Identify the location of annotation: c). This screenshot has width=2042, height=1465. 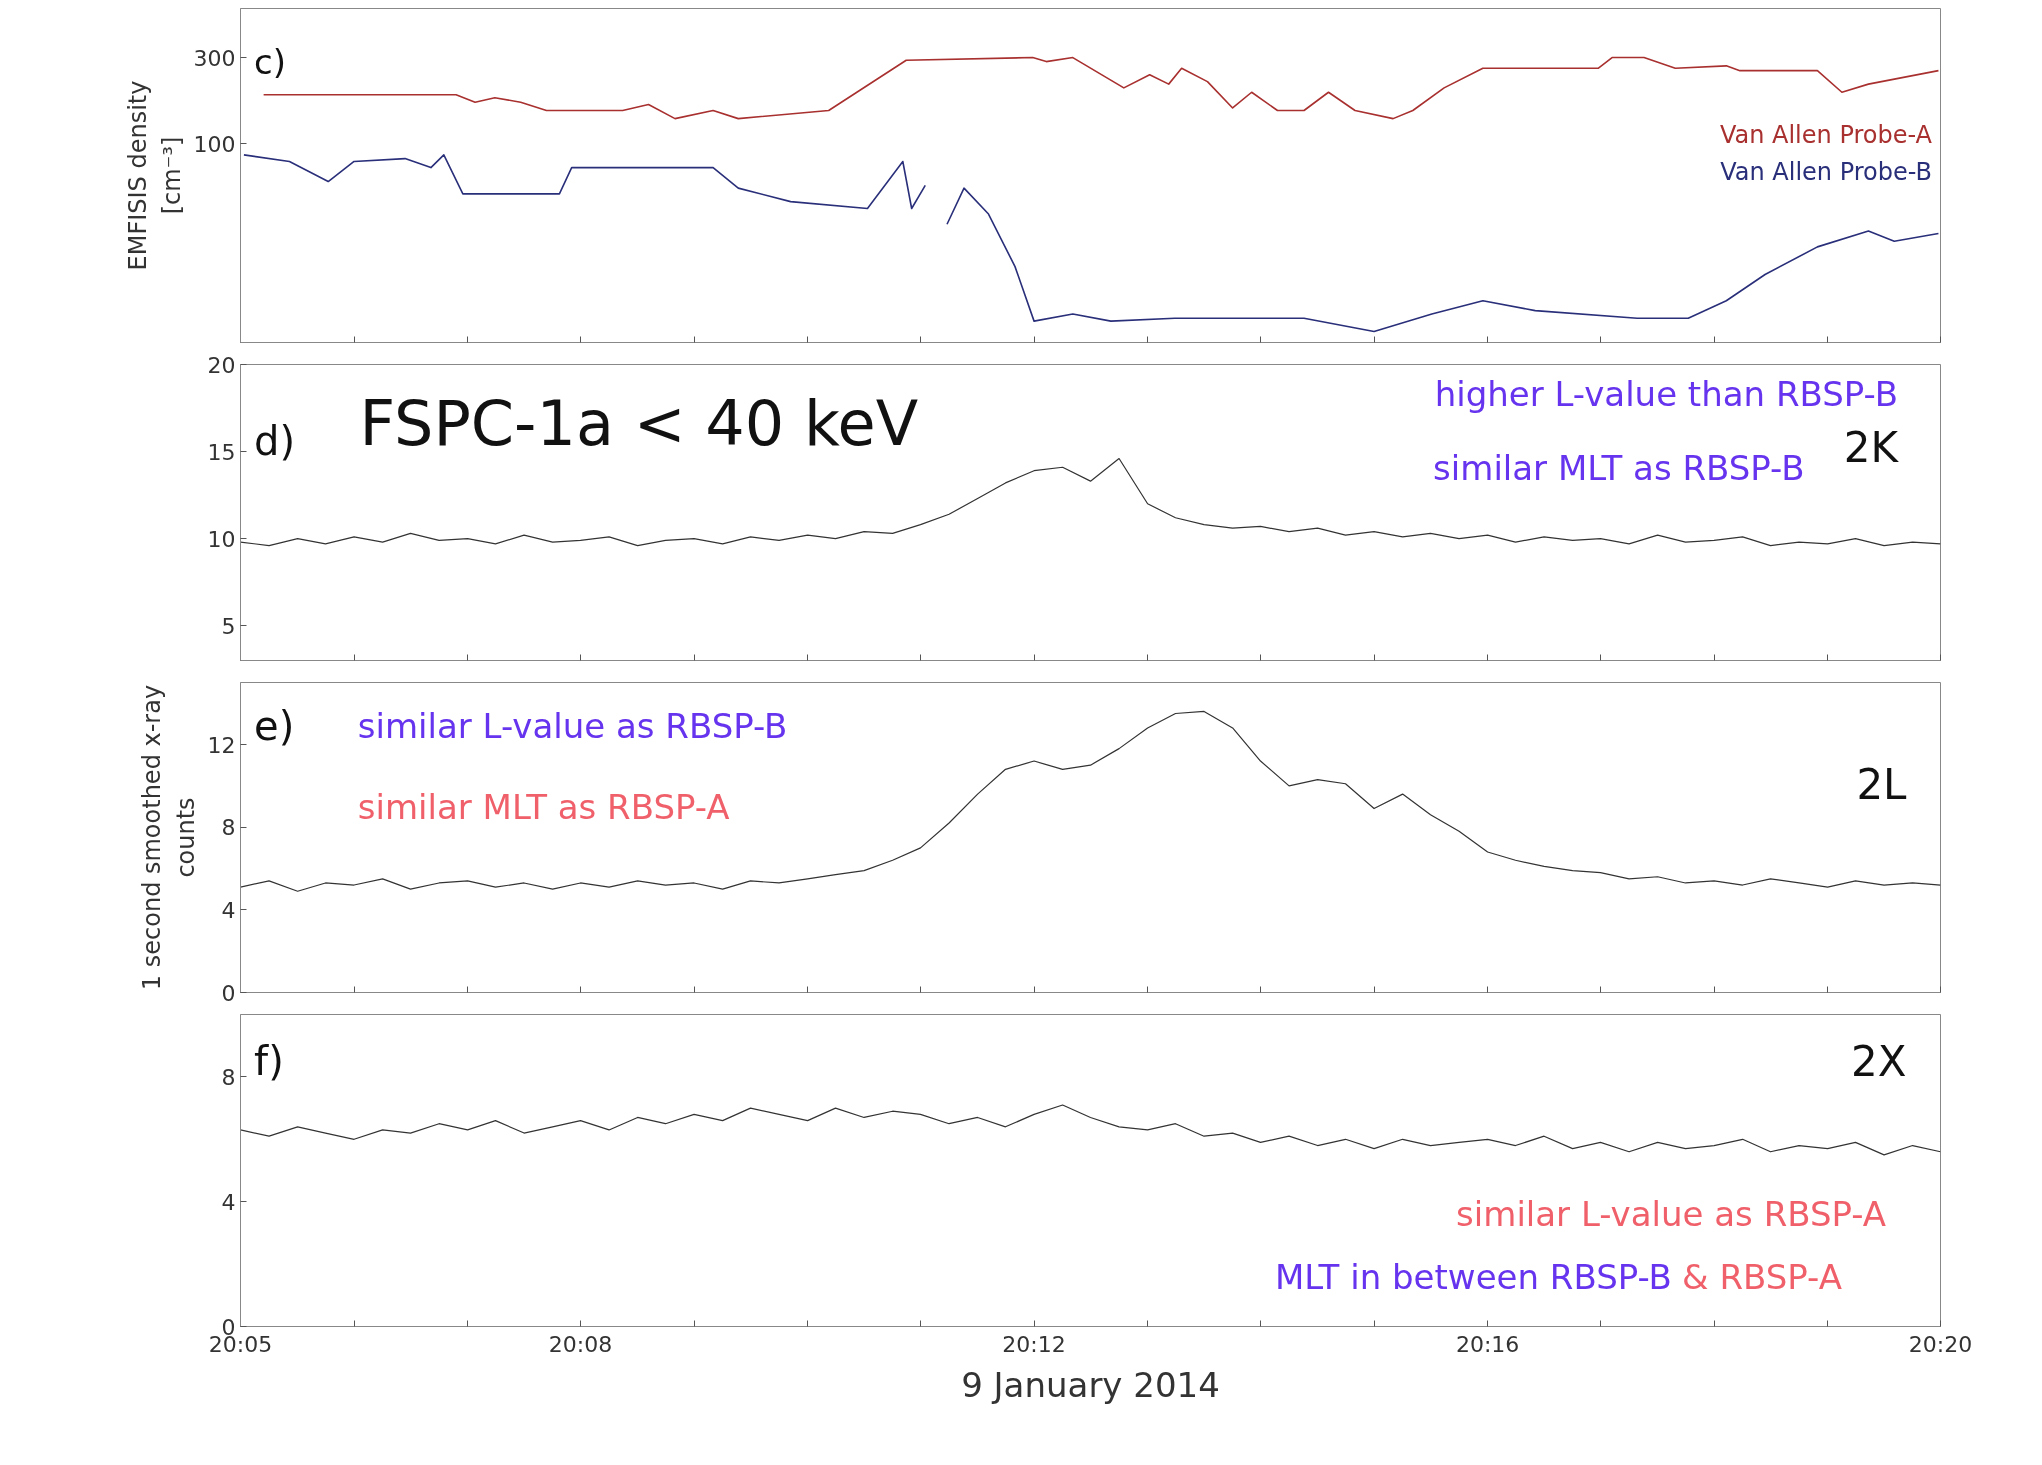
(270, 61).